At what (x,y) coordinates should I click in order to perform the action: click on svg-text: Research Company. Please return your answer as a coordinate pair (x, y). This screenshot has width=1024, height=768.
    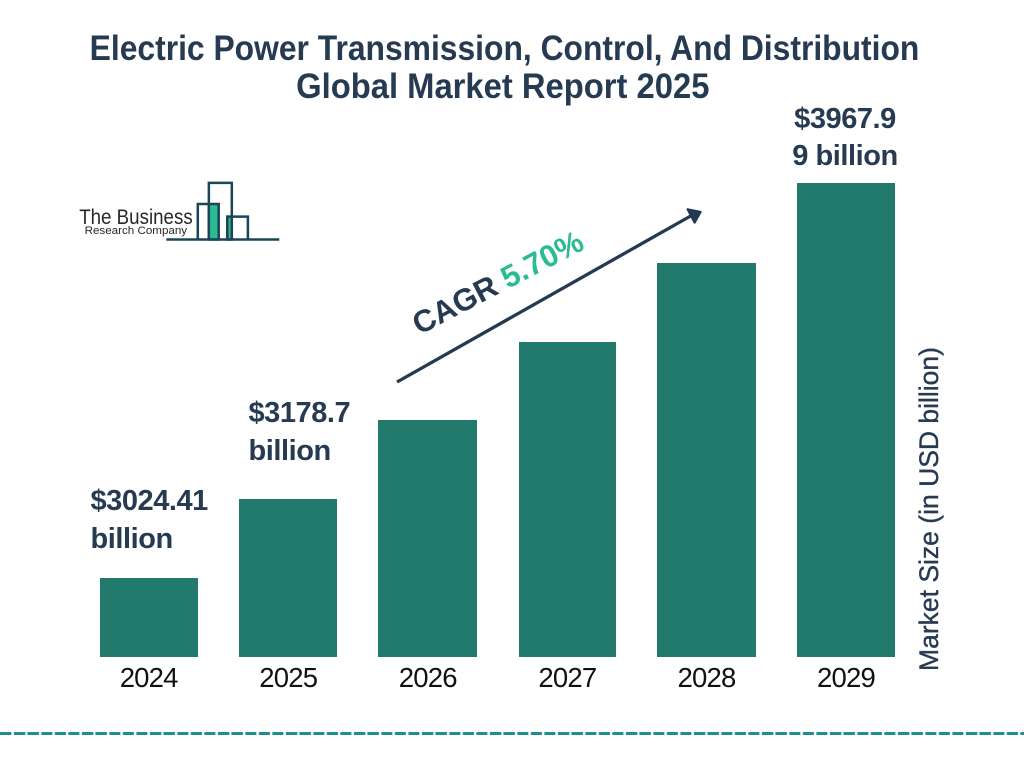
    Looking at the image, I should click on (136, 231).